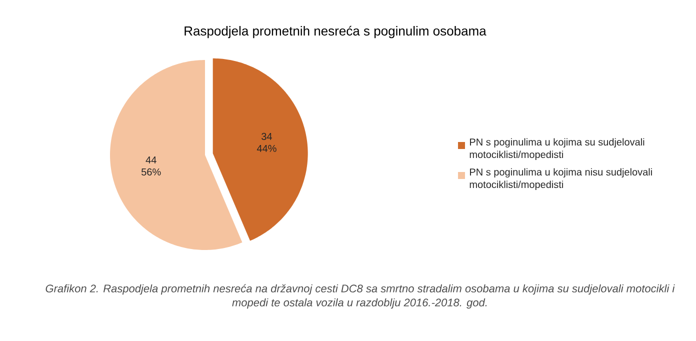 The height and width of the screenshot is (341, 696). I want to click on legend-label: PN s poginulima u kojima su sudjelovali motociklisti/mopedisti, so click(557, 149).